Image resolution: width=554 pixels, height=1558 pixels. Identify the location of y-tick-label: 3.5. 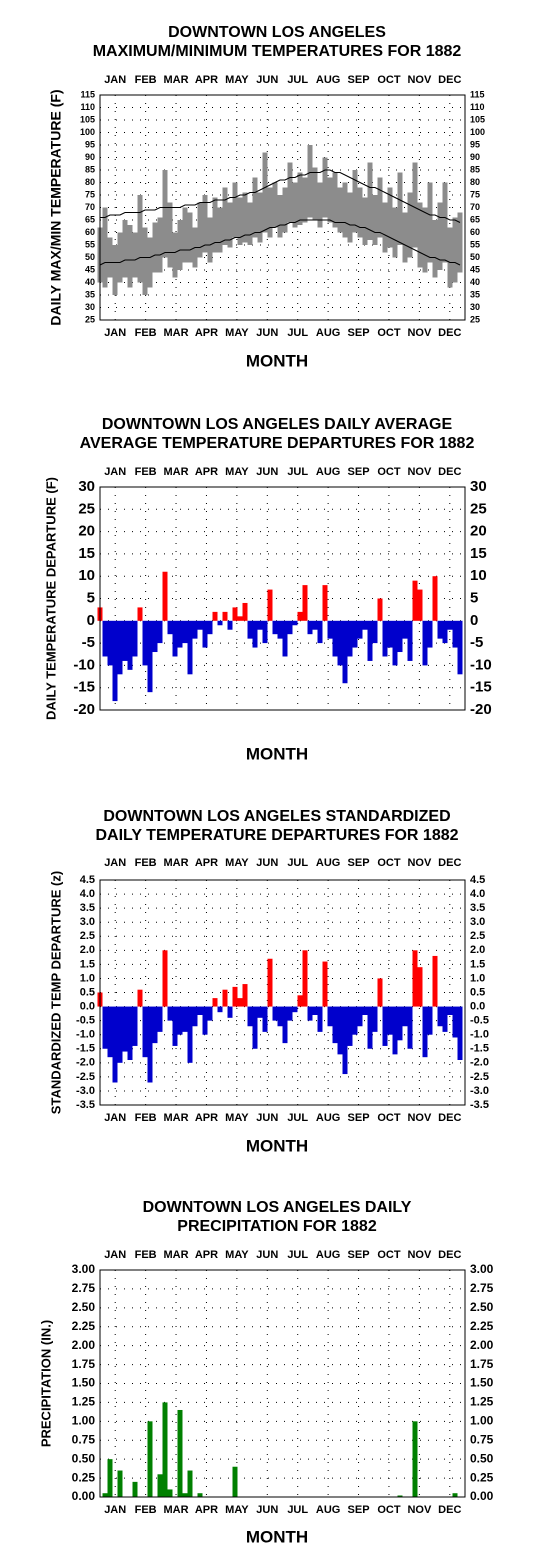
(477, 908).